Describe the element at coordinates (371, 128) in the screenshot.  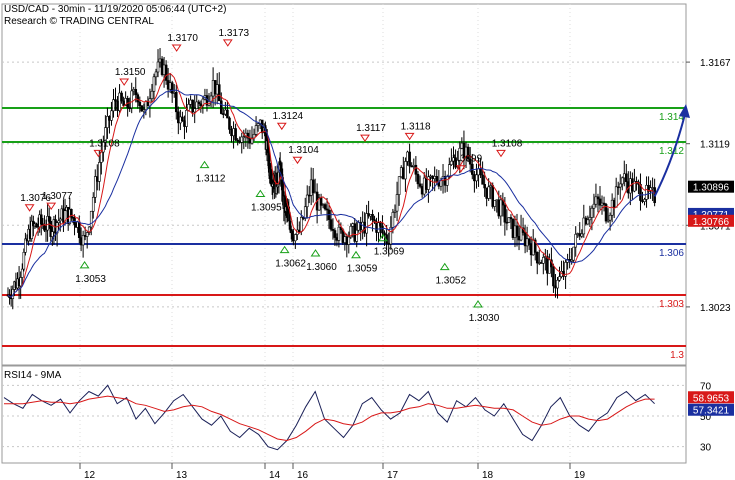
I see `pivot-high-label: 1.3117` at that location.